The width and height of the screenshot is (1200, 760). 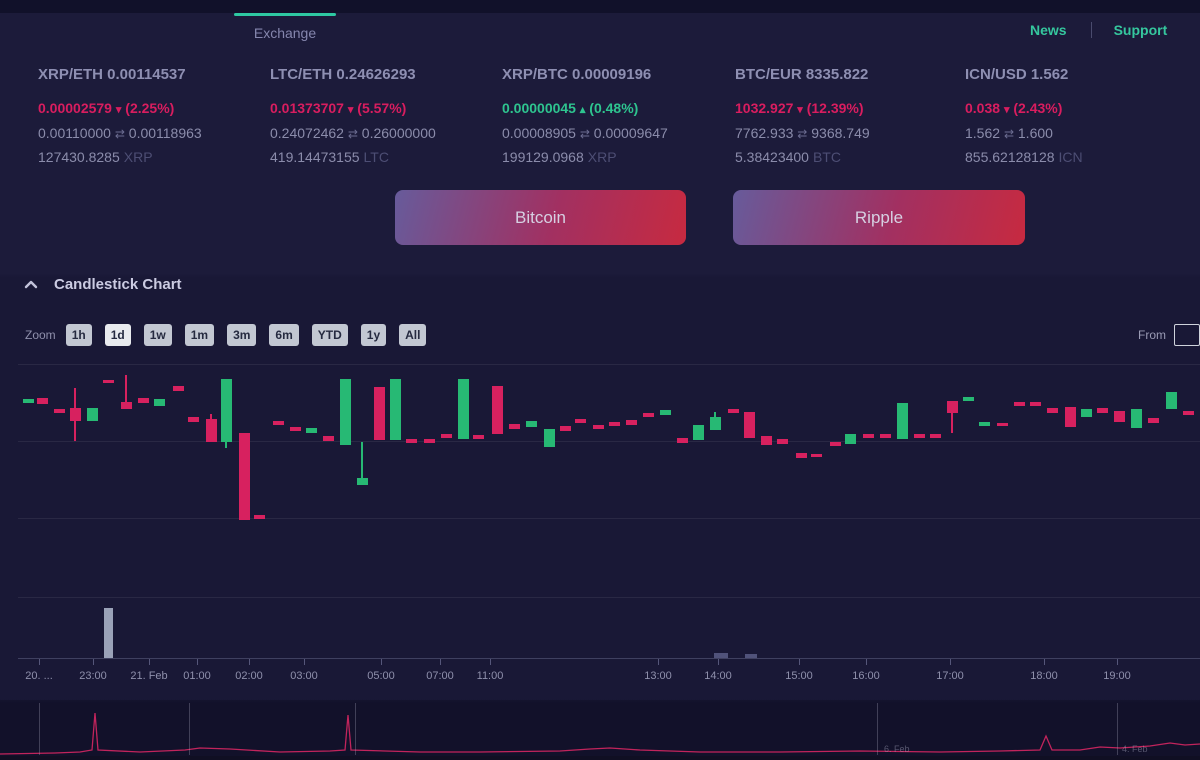 What do you see at coordinates (384, 157) in the screenshot?
I see `ticker-volume: 419.14473155 LTC` at bounding box center [384, 157].